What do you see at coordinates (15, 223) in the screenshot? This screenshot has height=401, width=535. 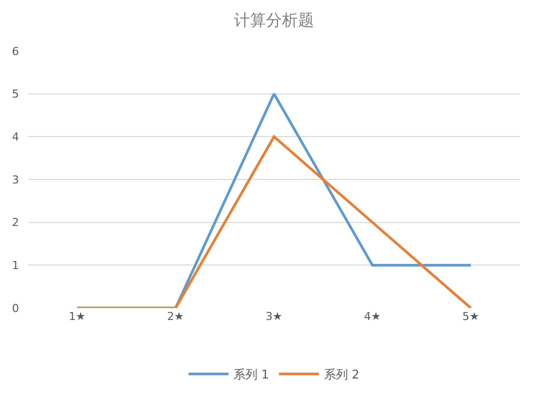 I see `y-tick-label: 2` at bounding box center [15, 223].